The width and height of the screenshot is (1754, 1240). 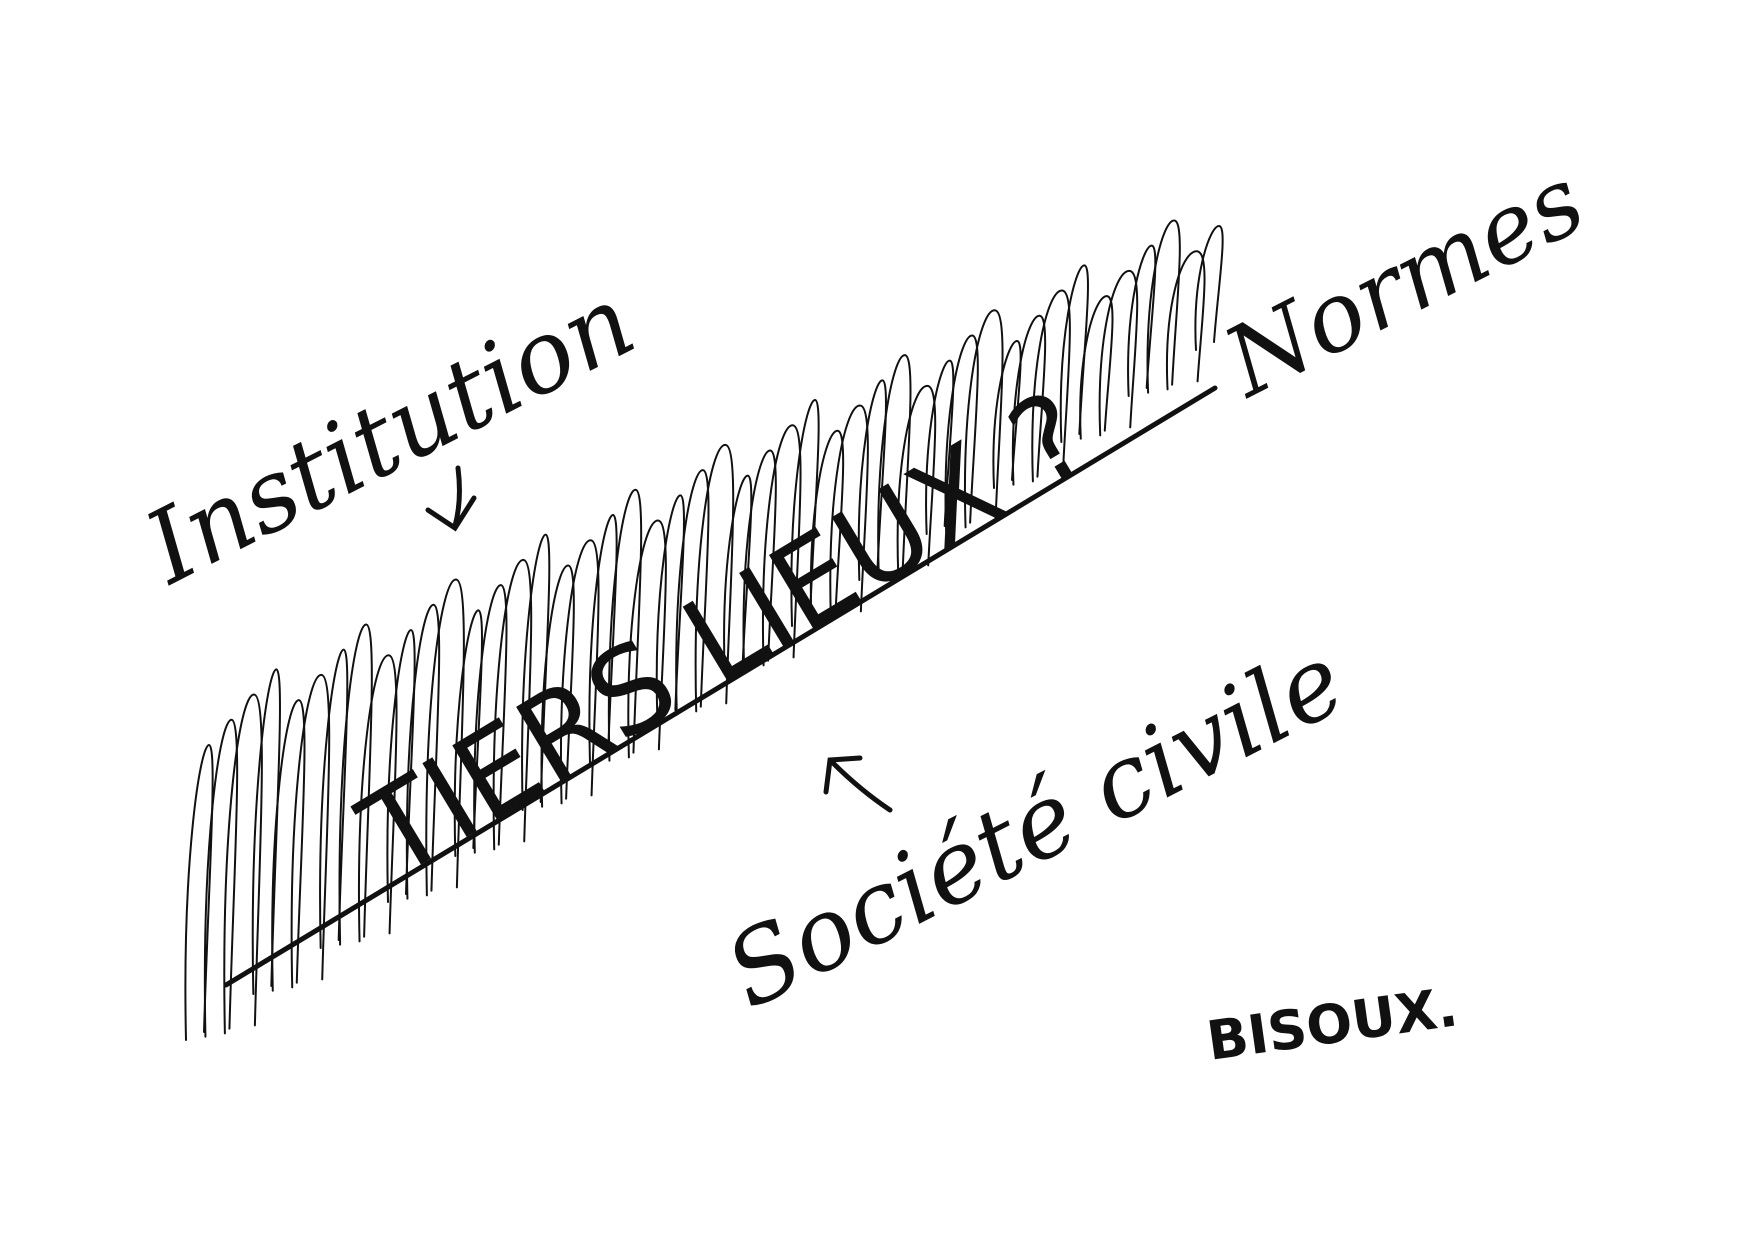 What do you see at coordinates (1035, 826) in the screenshot?
I see `societe-civile-label: Société civile` at bounding box center [1035, 826].